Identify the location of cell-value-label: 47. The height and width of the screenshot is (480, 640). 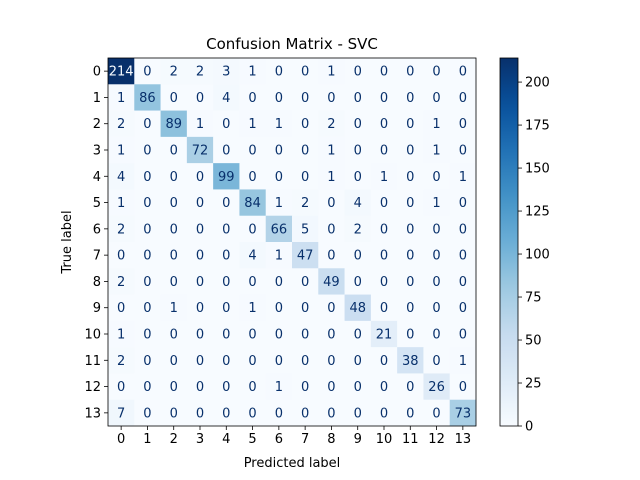
(305, 256).